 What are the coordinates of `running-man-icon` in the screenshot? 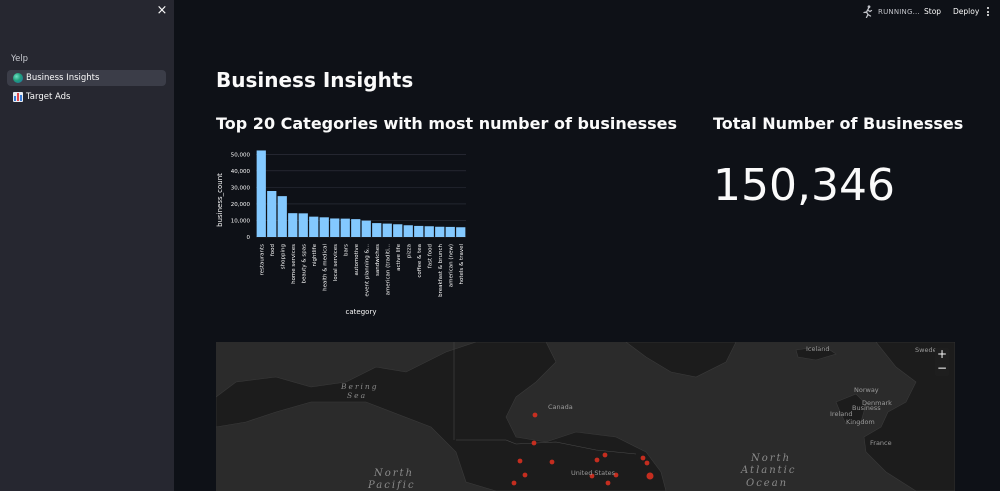 It's located at (868, 11).